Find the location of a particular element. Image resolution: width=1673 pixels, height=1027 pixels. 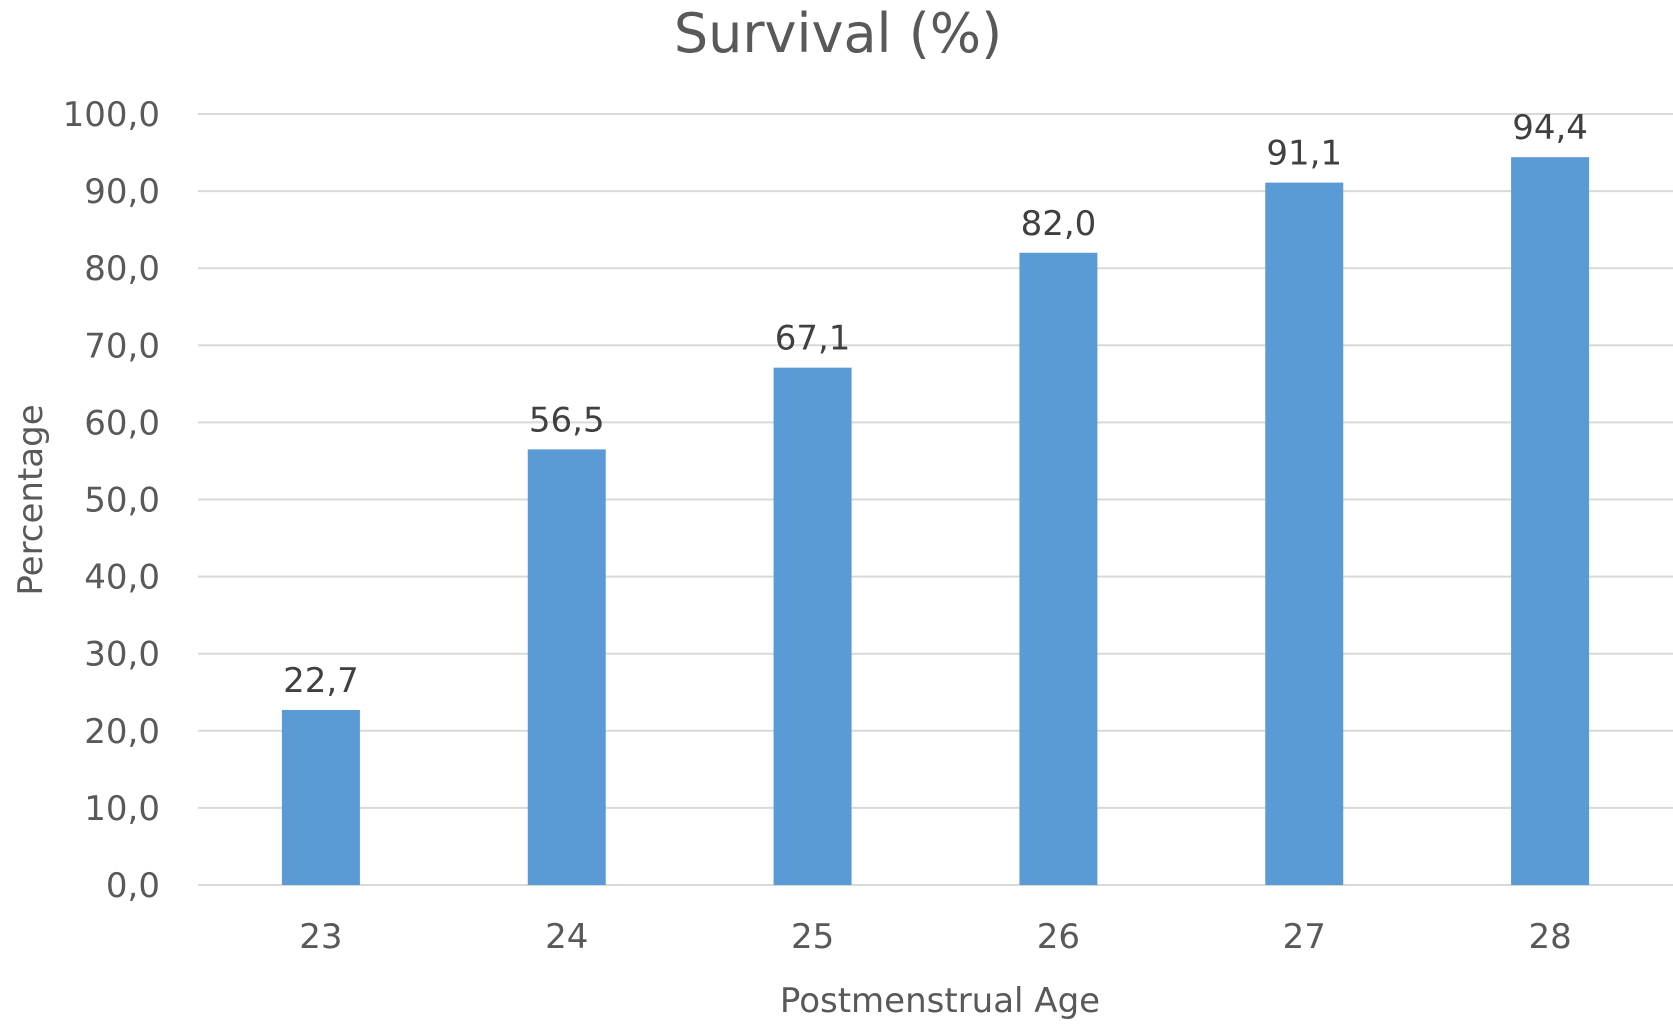

bar-value-label: 56,5 is located at coordinates (567, 420).